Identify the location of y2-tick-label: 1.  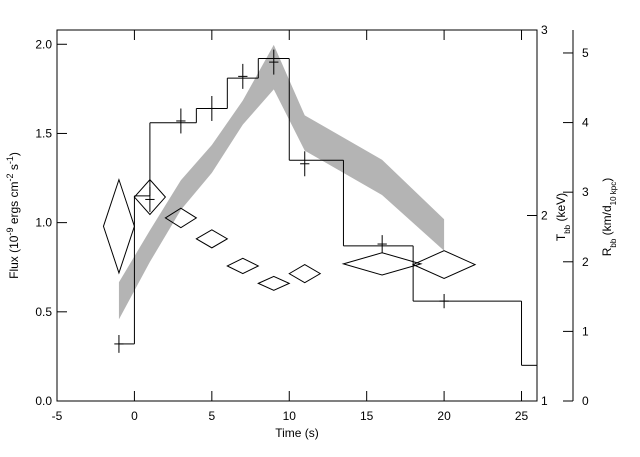
(544, 401).